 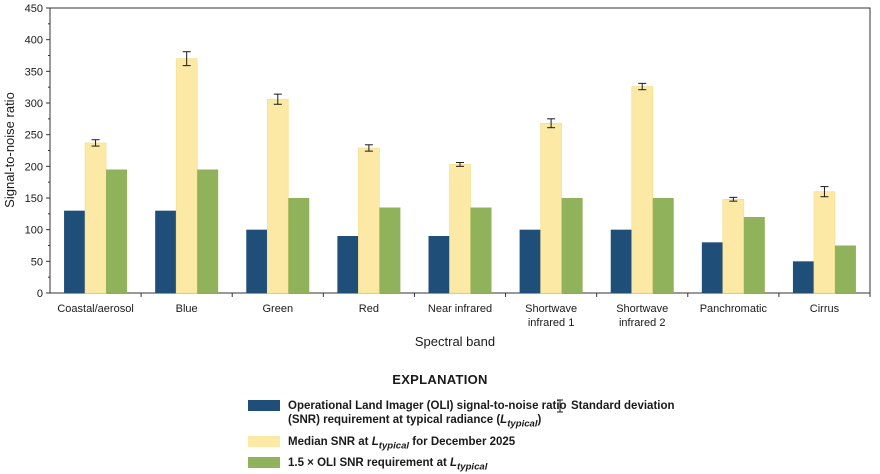 What do you see at coordinates (825, 309) in the screenshot?
I see `x-tick-label: Cirrus` at bounding box center [825, 309].